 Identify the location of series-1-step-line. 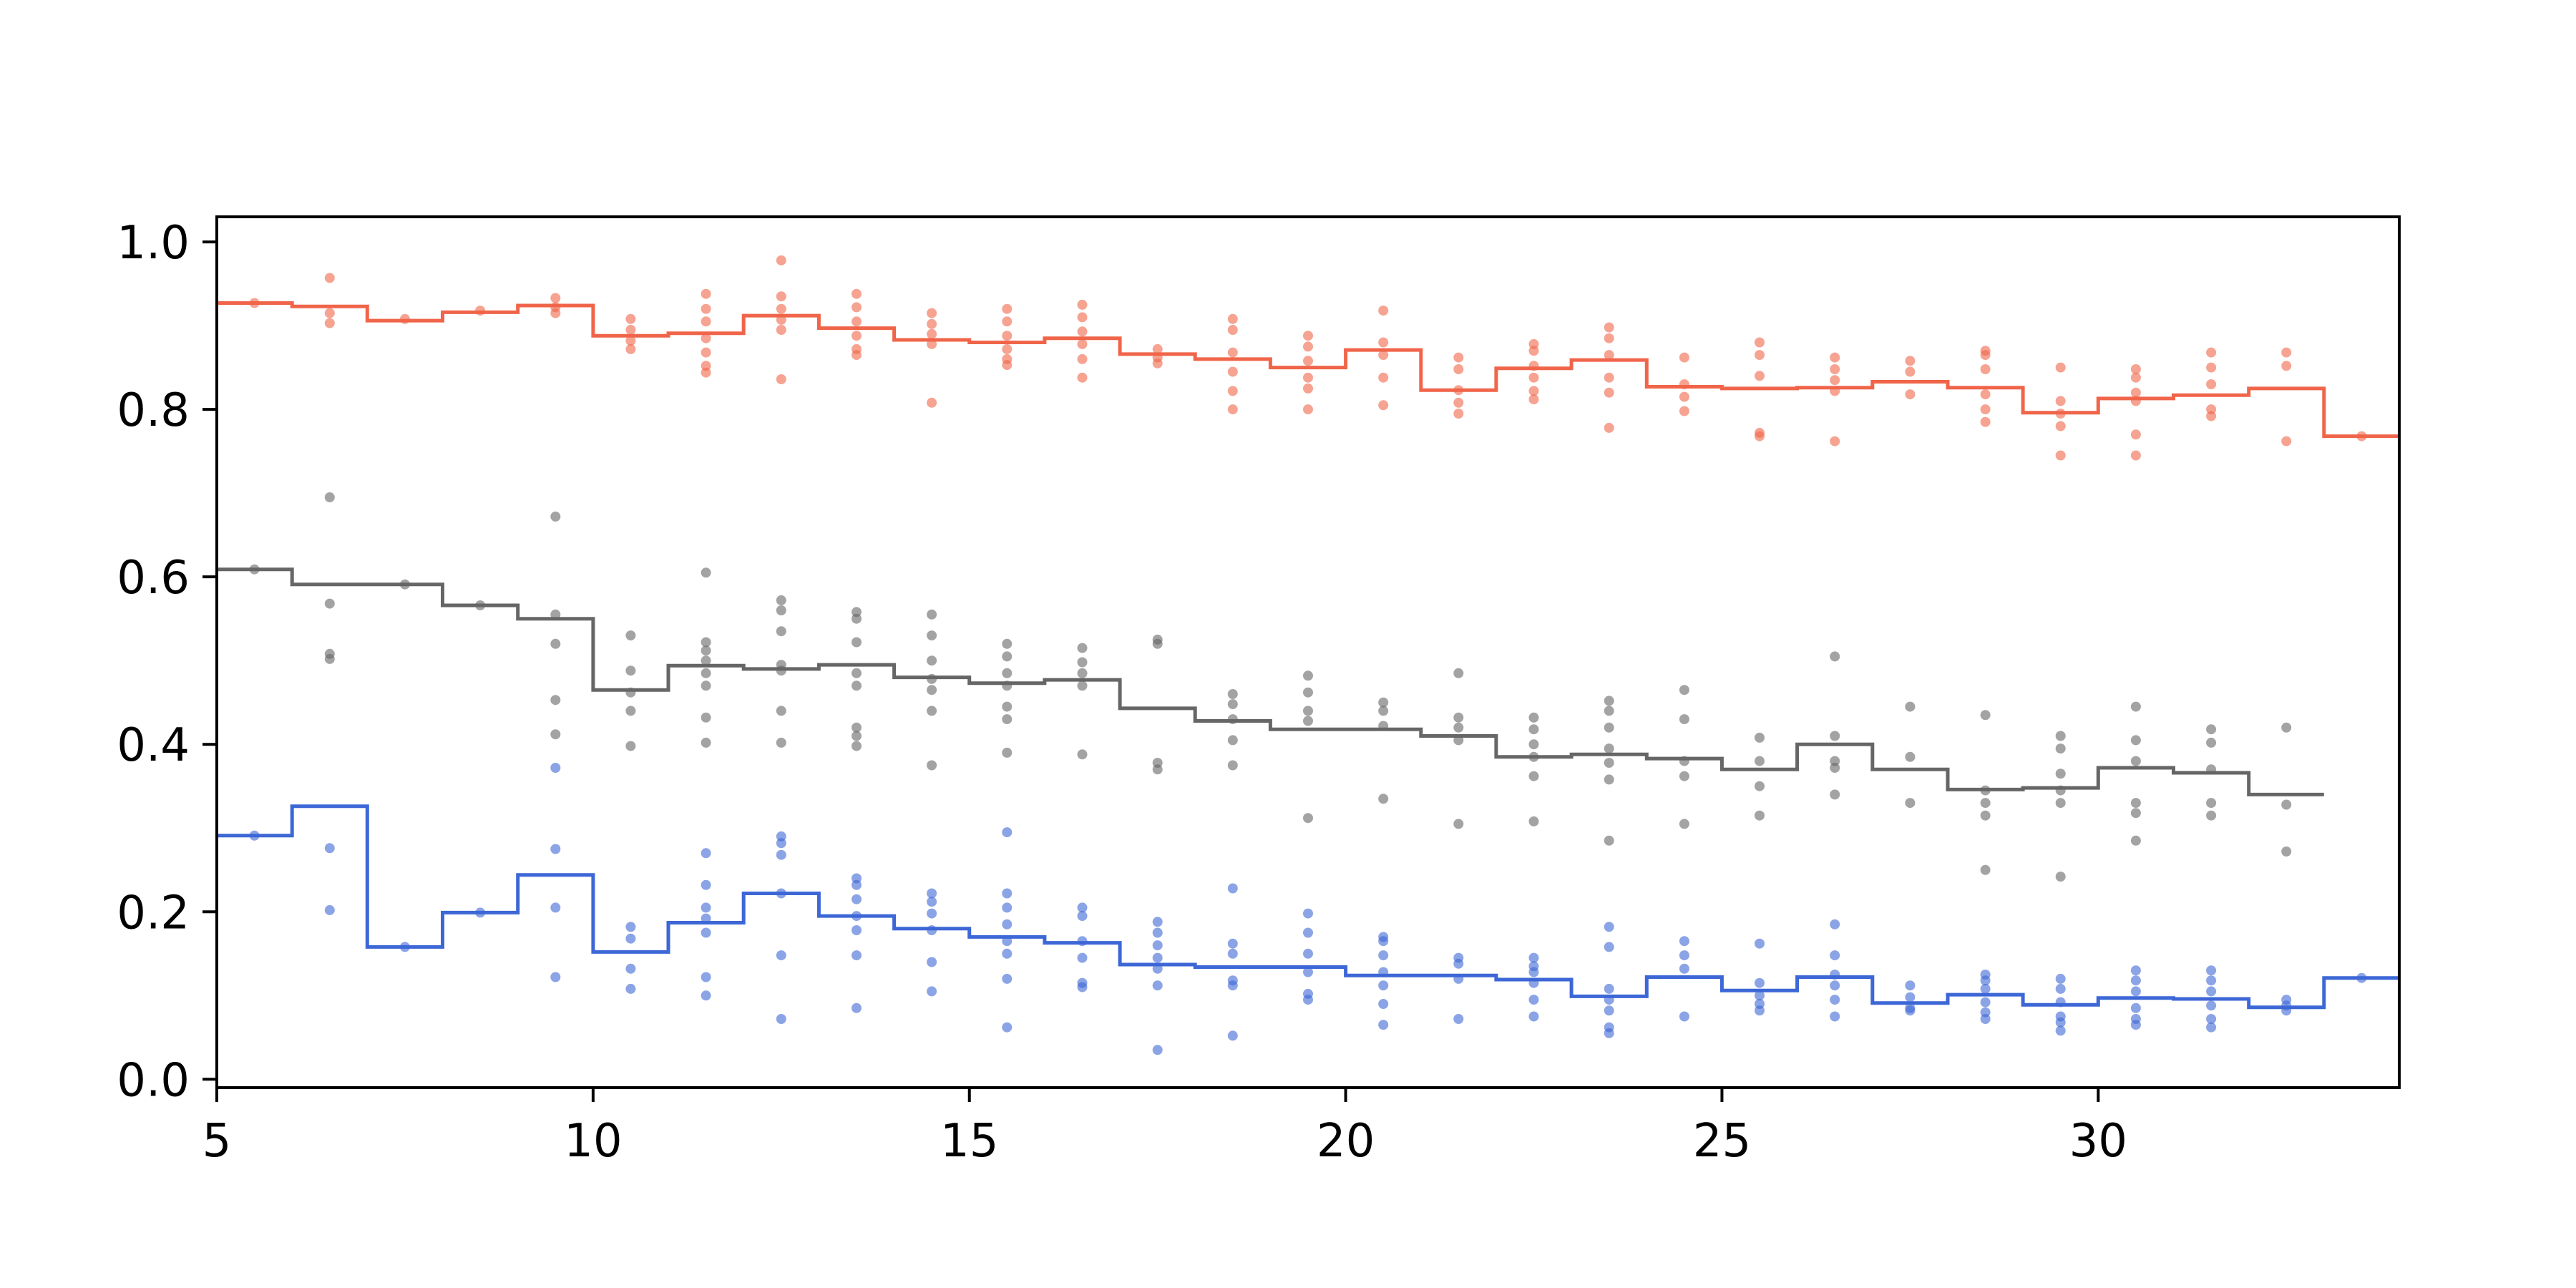
(1270, 681).